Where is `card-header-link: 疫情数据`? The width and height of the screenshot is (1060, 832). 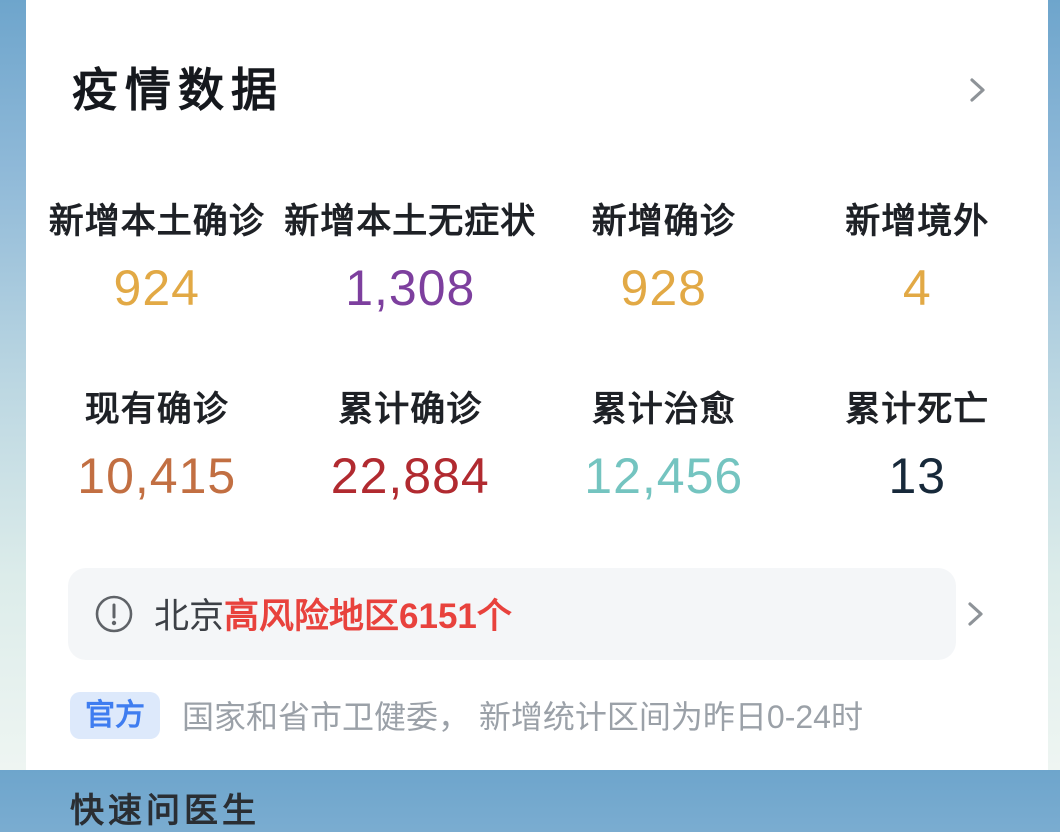 card-header-link: 疫情数据 is located at coordinates (537, 58).